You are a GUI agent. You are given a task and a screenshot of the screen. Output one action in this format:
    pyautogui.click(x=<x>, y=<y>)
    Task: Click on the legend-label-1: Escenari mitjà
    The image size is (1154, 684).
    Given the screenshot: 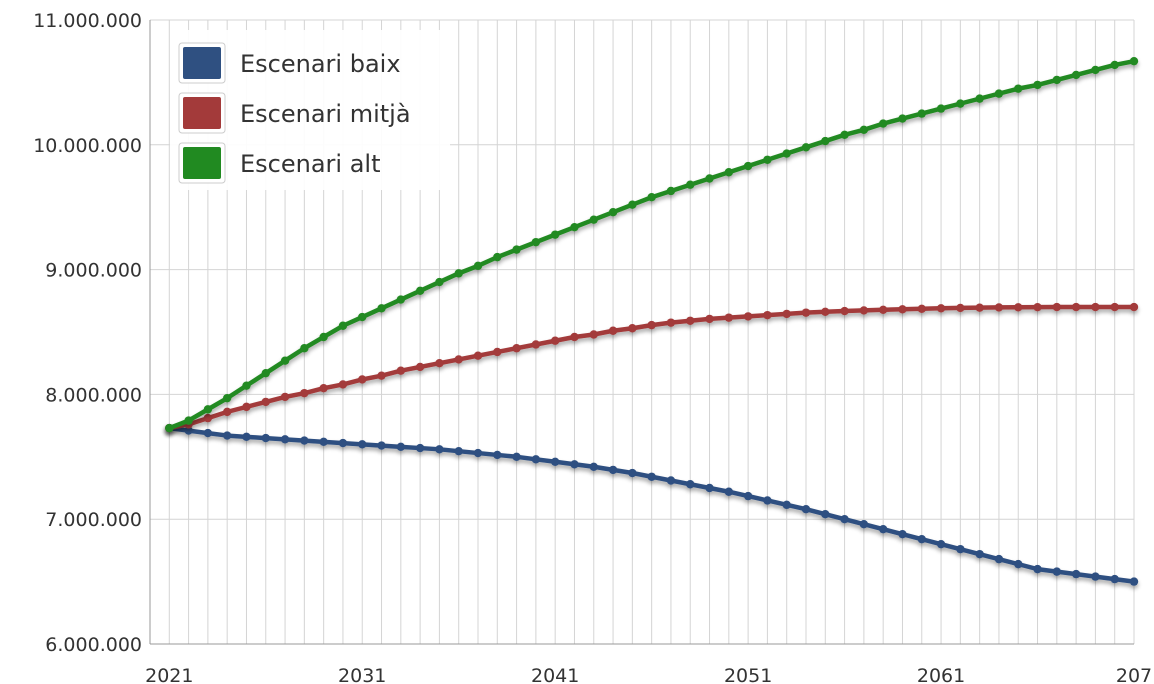 What is the action you would take?
    pyautogui.click(x=325, y=114)
    